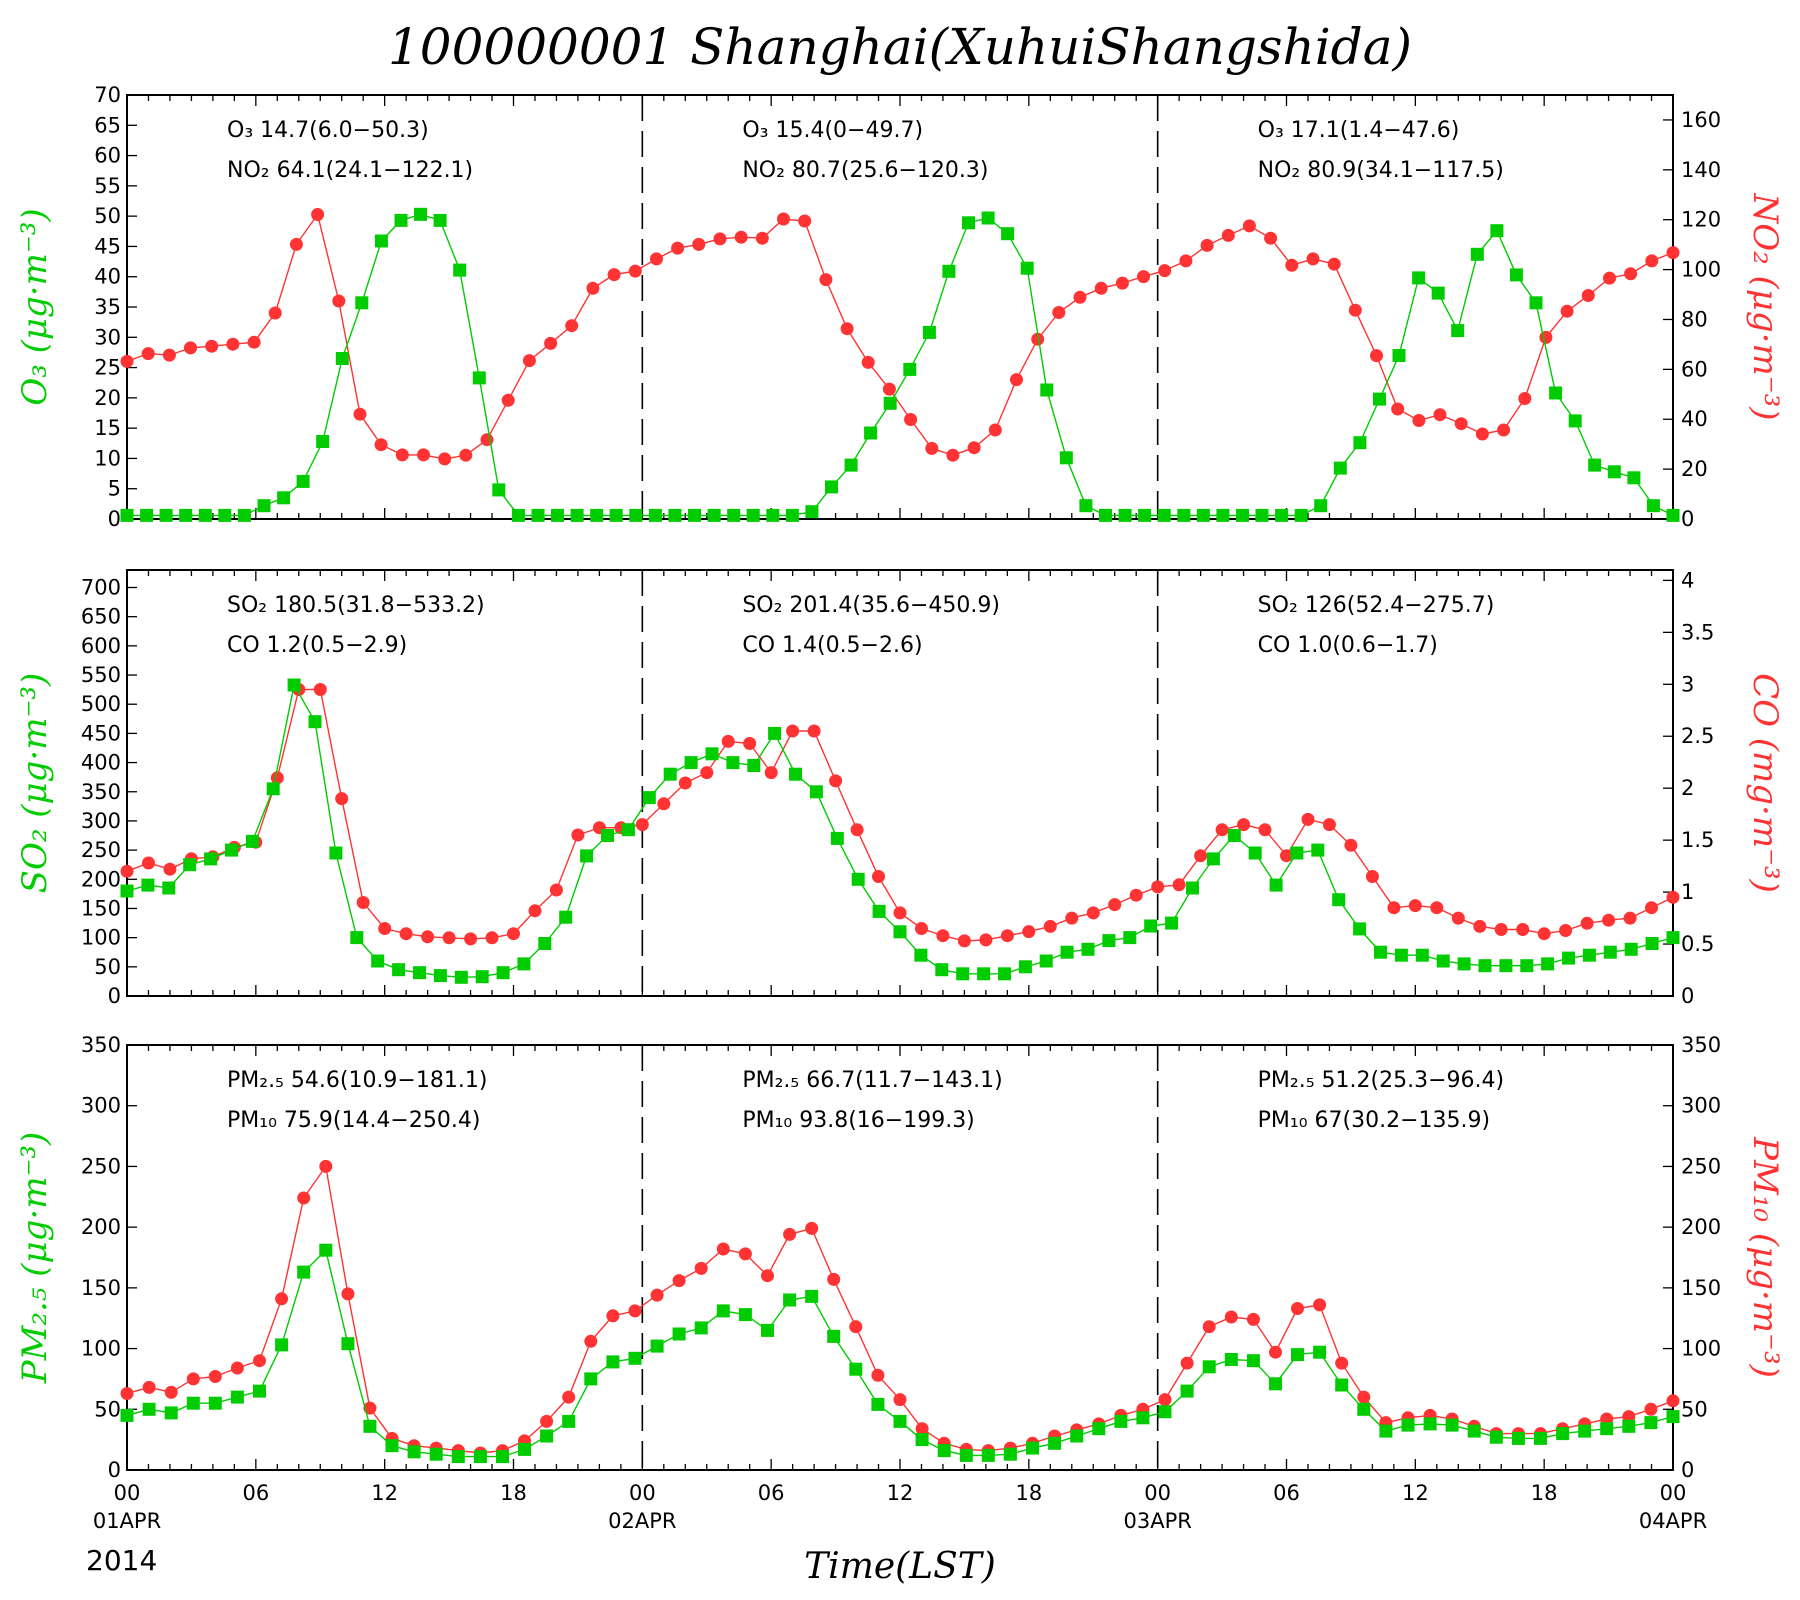  I want to click on daily-stat-annotation: O₃ 15.4(0−49.7), so click(832, 130).